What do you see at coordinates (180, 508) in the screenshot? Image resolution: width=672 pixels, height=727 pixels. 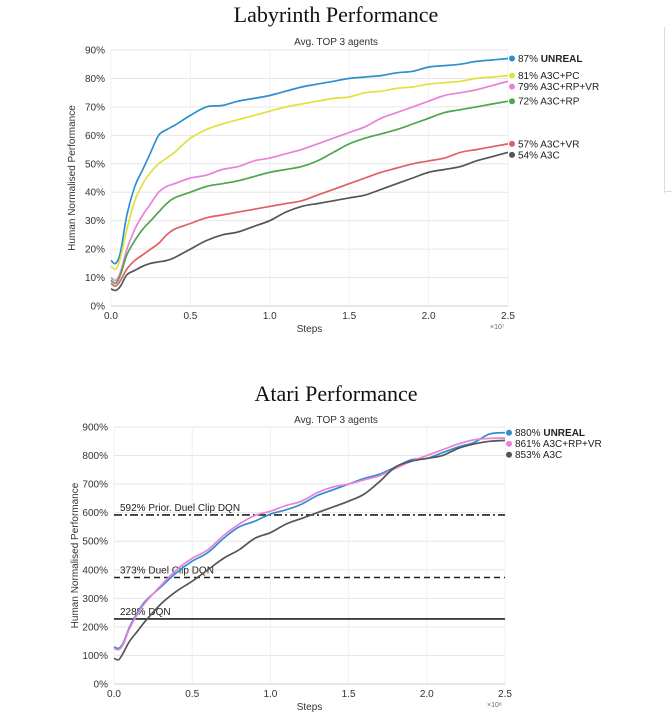 I see `reference-line-label: 592% Prior. Duel Clip DQN` at bounding box center [180, 508].